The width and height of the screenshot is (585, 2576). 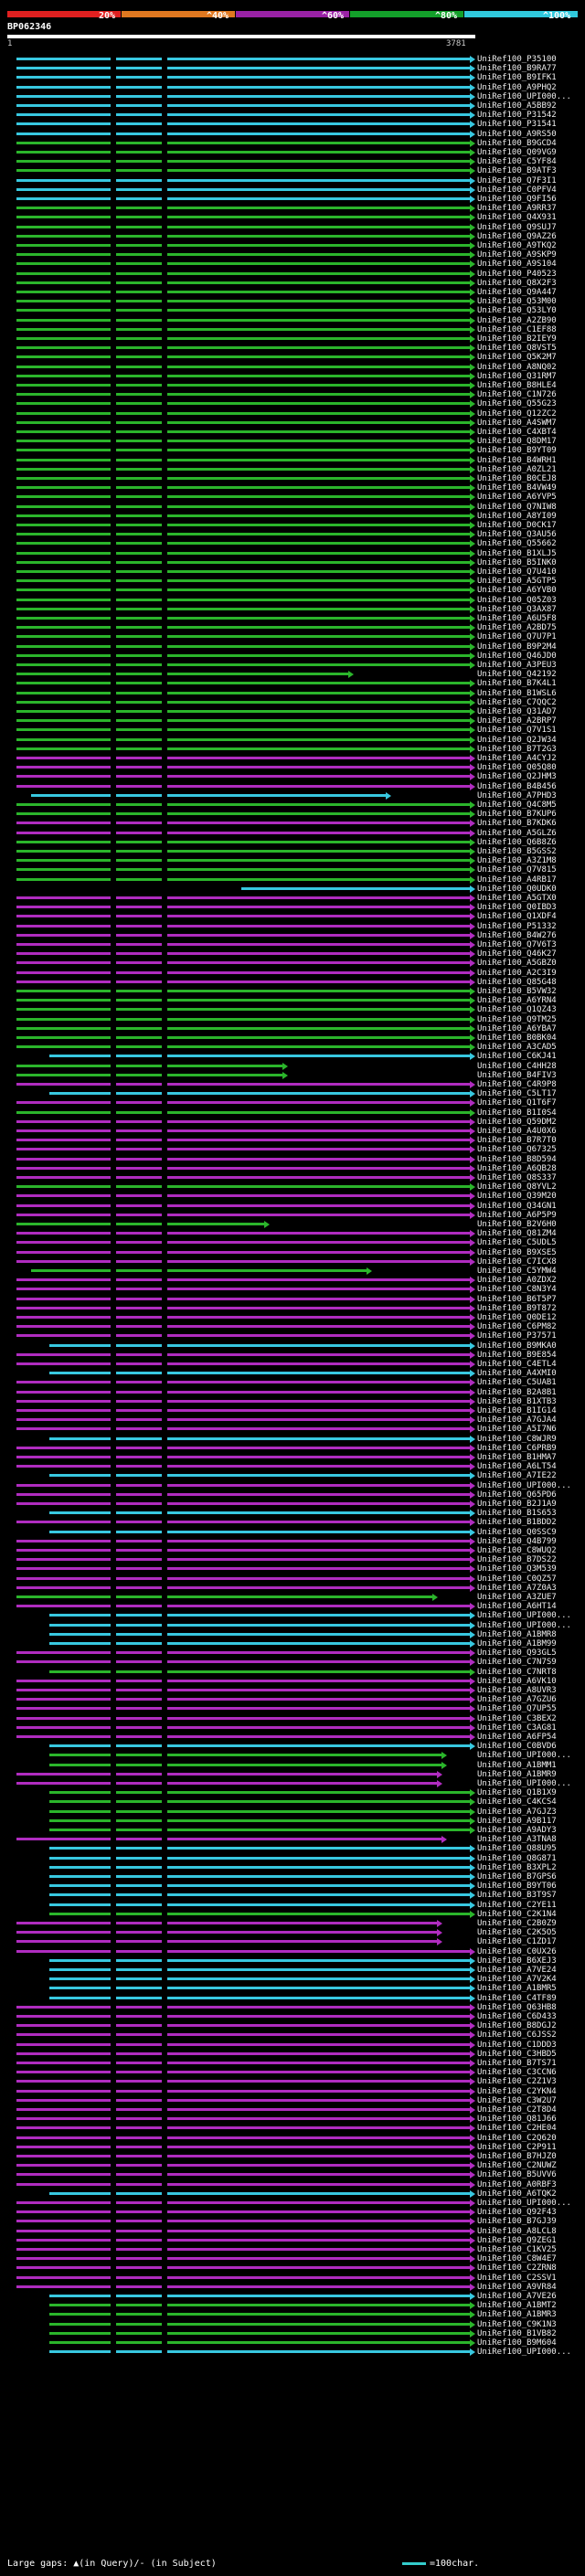 I want to click on hit-row: UniRef100_Q8DM17, so click(x=293, y=442).